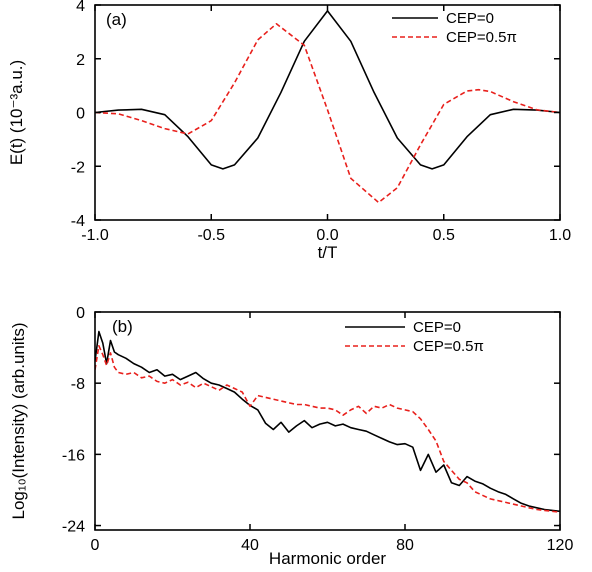  I want to click on y-axis-title: E(t) (10⁻³a.u.), so click(16, 112).